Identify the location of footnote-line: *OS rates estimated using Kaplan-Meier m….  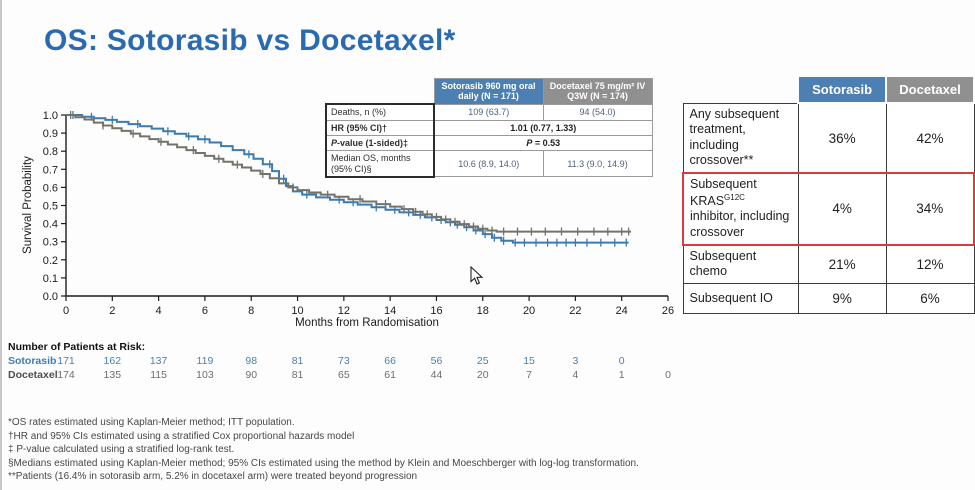
(151, 422).